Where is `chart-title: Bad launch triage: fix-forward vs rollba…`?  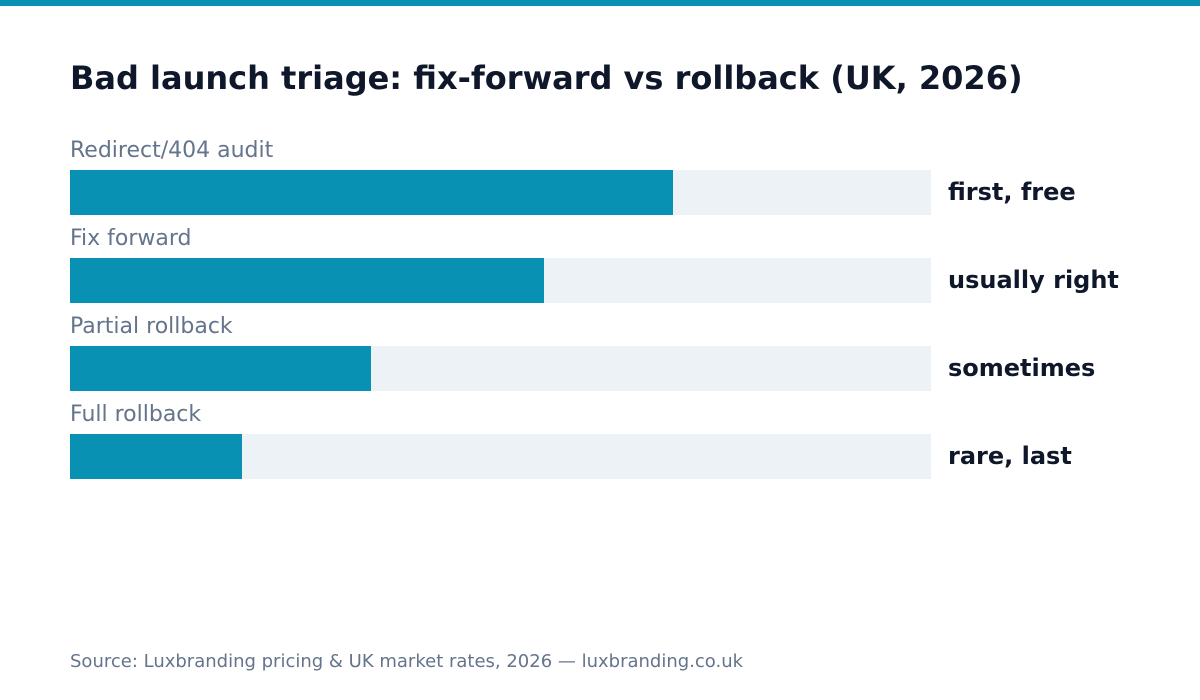
chart-title: Bad launch triage: fix-forward vs rollba… is located at coordinates (546, 78).